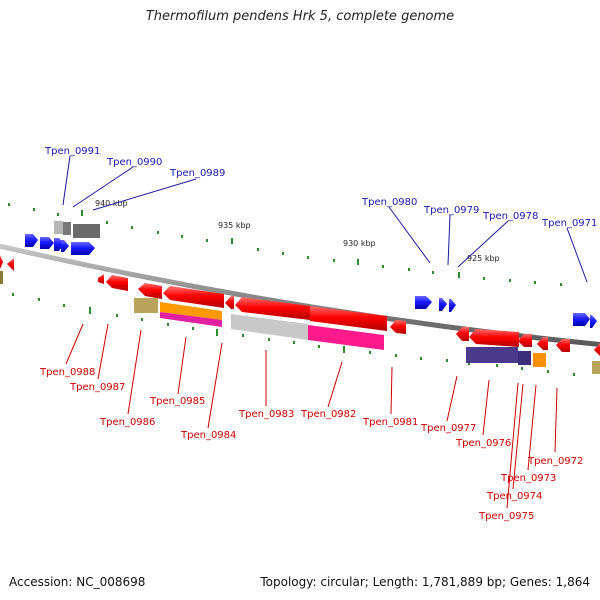  What do you see at coordinates (555, 461) in the screenshot?
I see `gene-label: Tpen_0972` at bounding box center [555, 461].